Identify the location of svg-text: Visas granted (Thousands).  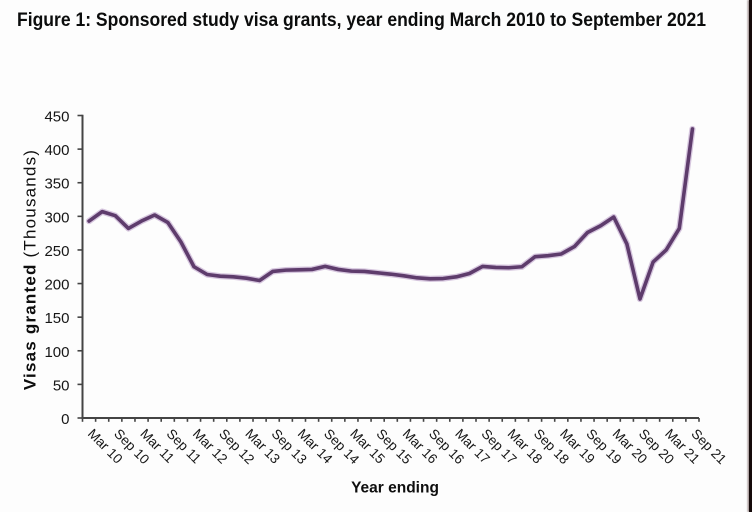
(30, 269).